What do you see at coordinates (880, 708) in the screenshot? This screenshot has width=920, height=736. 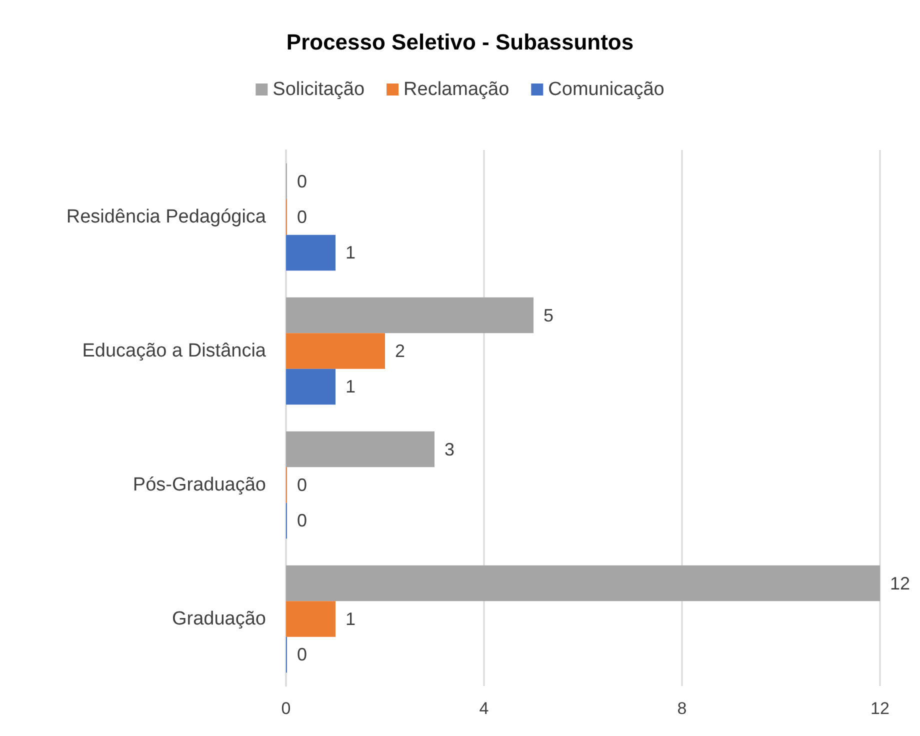 I see `x-tick-label: 12` at bounding box center [880, 708].